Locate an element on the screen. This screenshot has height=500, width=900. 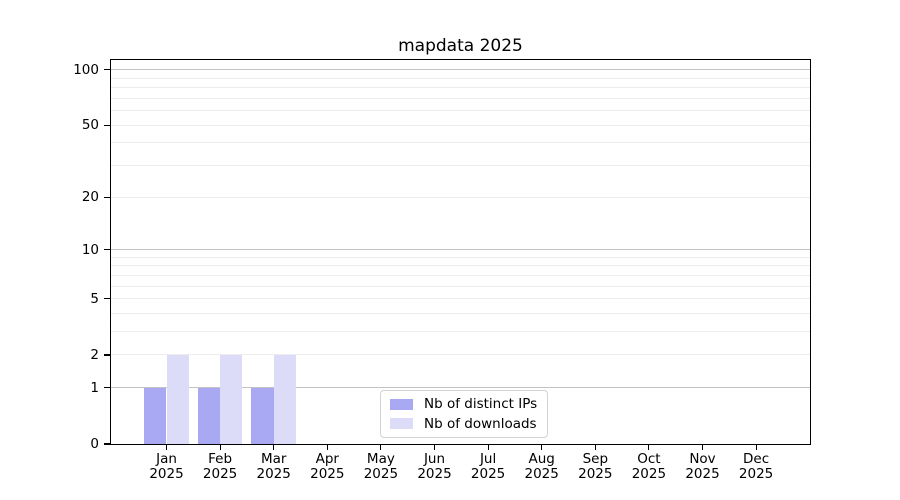
x-tick-month: May is located at coordinates (380, 459).